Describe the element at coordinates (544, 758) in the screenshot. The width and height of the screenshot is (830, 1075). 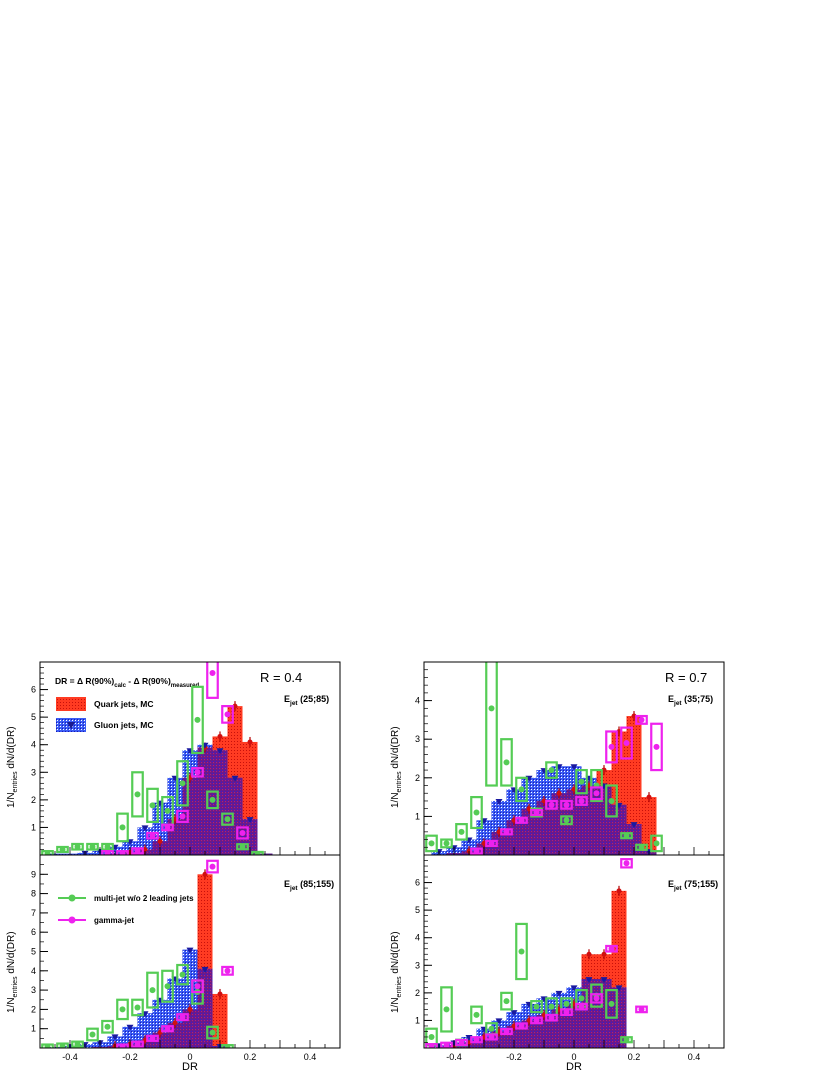
I see `plot-area` at that location.